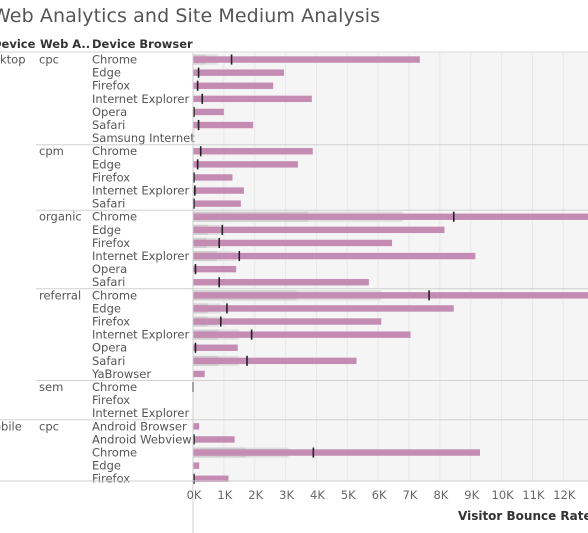 This screenshot has height=533, width=588. Describe the element at coordinates (317, 495) in the screenshot. I see `x-tick-label: 4K` at that location.